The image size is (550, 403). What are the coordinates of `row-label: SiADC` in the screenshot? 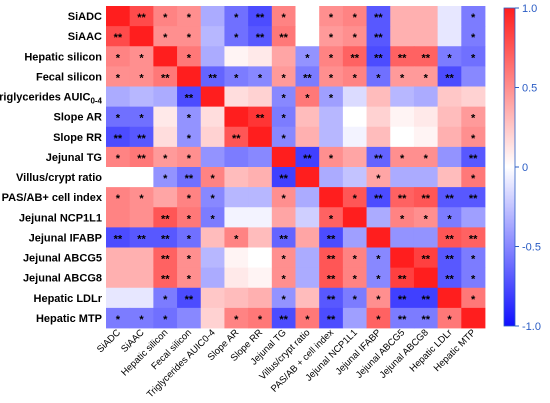 It's located at (85, 17).